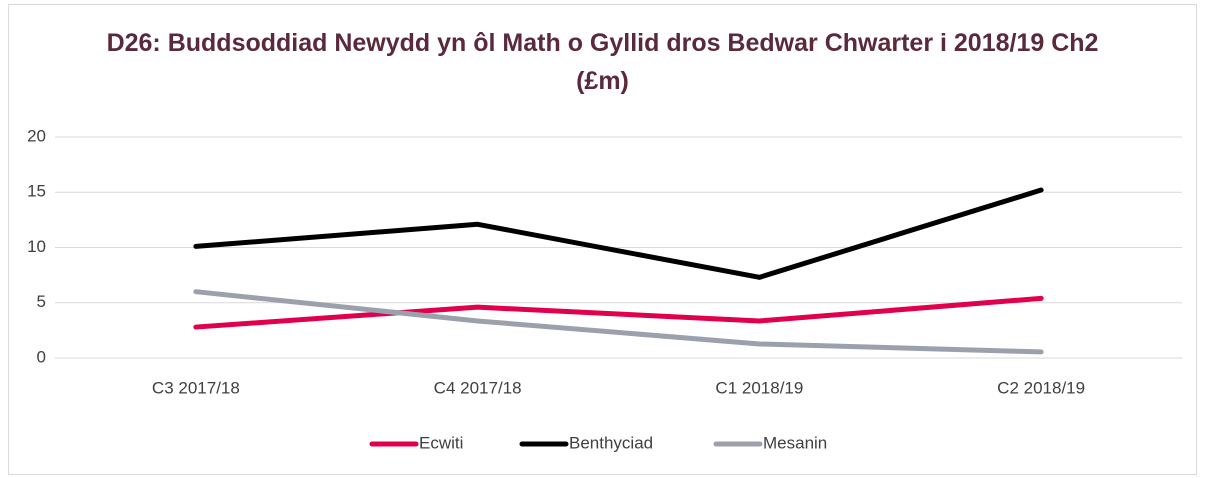 The width and height of the screenshot is (1205, 478). Describe the element at coordinates (611, 442) in the screenshot. I see `legend-label: Benthyciad` at that location.